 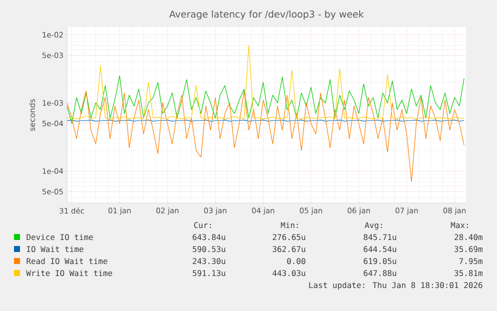 I want to click on chart-title: Average latency for /dev/loop3 - by week, so click(x=266, y=15).